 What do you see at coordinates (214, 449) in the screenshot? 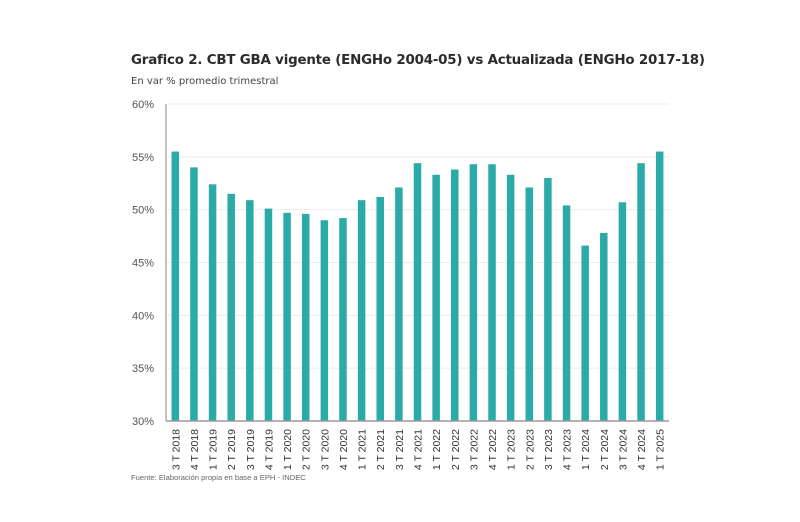
I see `x-tick-label: 1 T 2019` at bounding box center [214, 449].